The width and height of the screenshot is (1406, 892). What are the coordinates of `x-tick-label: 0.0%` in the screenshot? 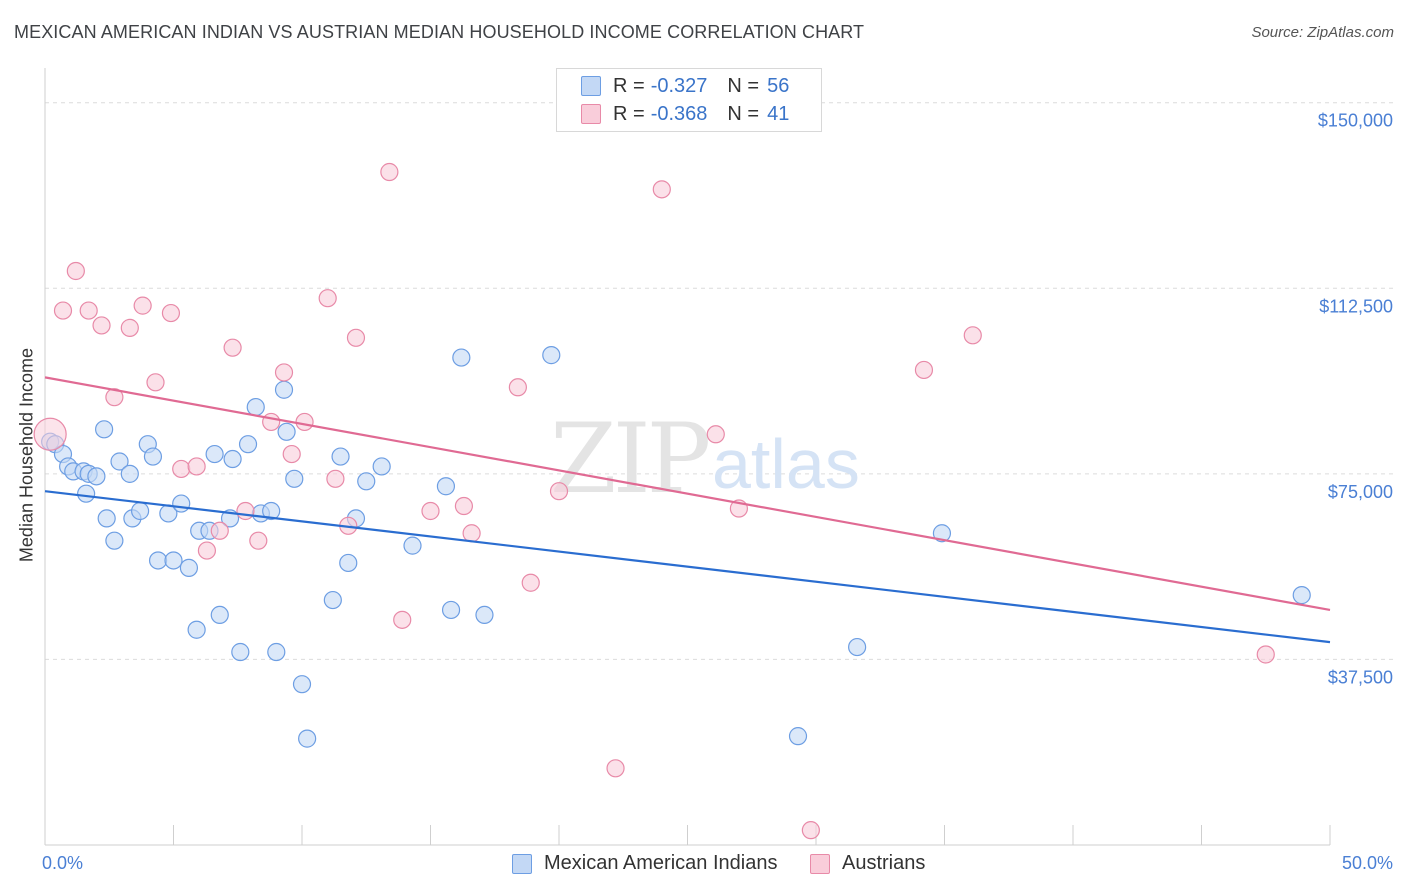 It's located at (62, 863).